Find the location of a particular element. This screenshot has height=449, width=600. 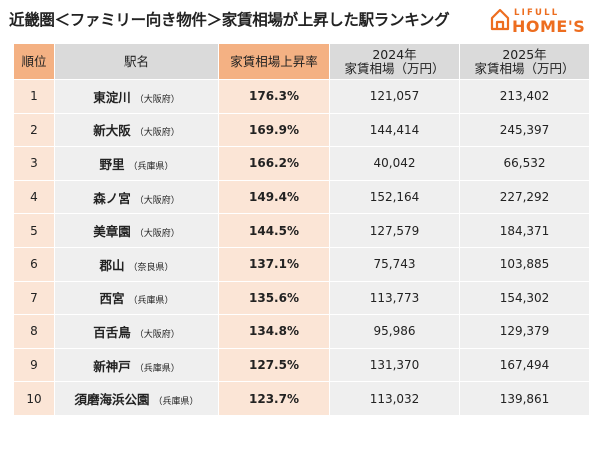

page-title: 近畿圏＜ファミリー向き物件＞家賃相場が上昇した駅ランキング is located at coordinates (229, 20).